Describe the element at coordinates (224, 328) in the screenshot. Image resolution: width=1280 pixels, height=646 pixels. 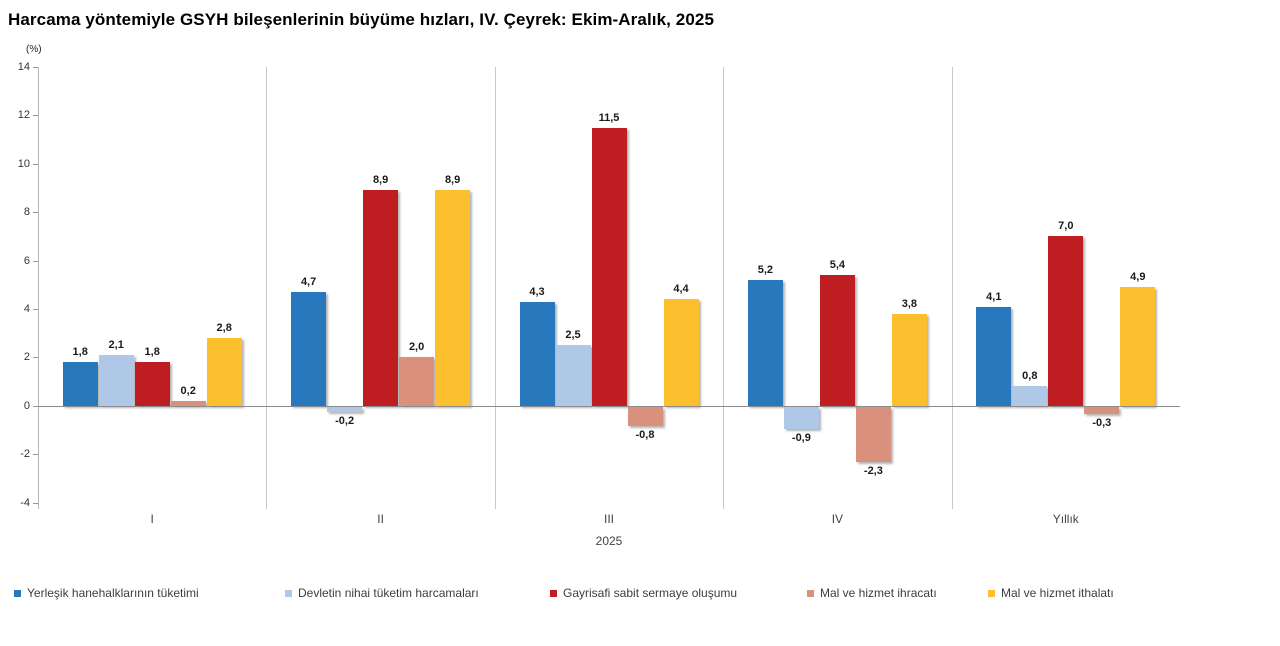
I see `bar-value-label: 2,8` at that location.